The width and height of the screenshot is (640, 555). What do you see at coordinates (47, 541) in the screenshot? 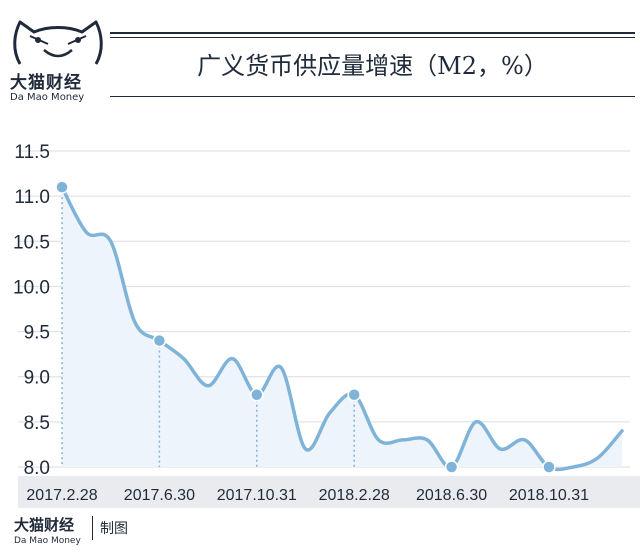
I see `footer-brand-name-en: Da Mao Money` at bounding box center [47, 541].